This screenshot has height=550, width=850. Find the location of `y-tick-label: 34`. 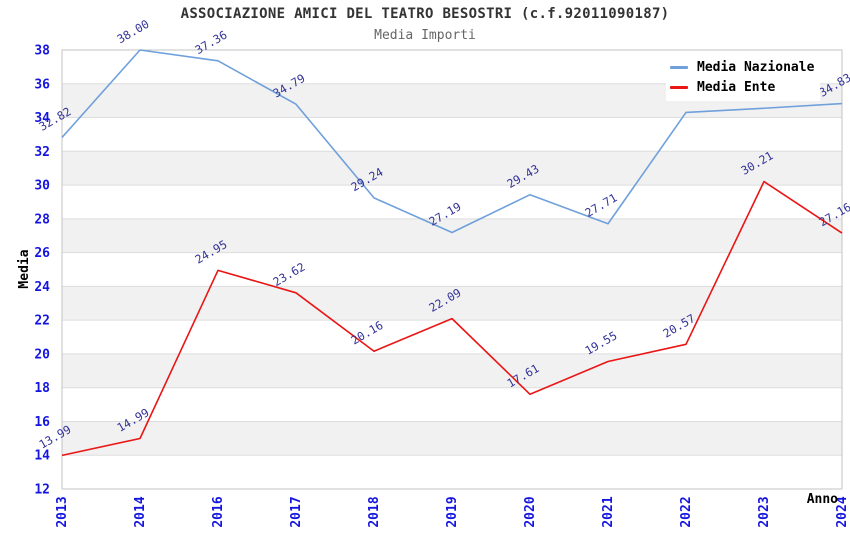

y-tick-label: 34 is located at coordinates (42, 118).